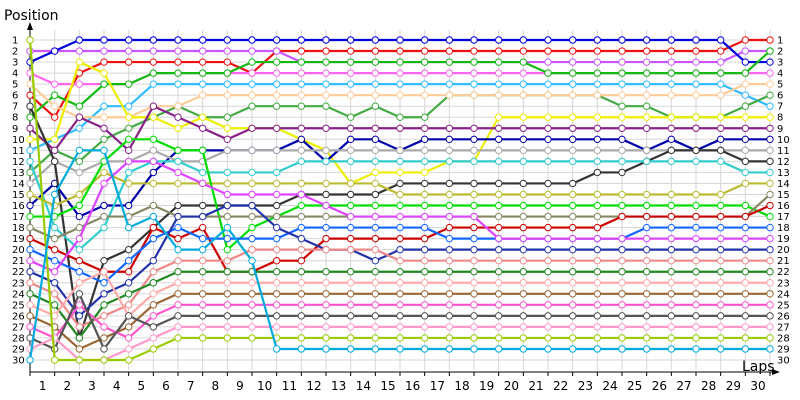 The height and width of the screenshot is (400, 800). Describe the element at coordinates (15, 96) in the screenshot. I see `y-tick-label-left: 6` at that location.